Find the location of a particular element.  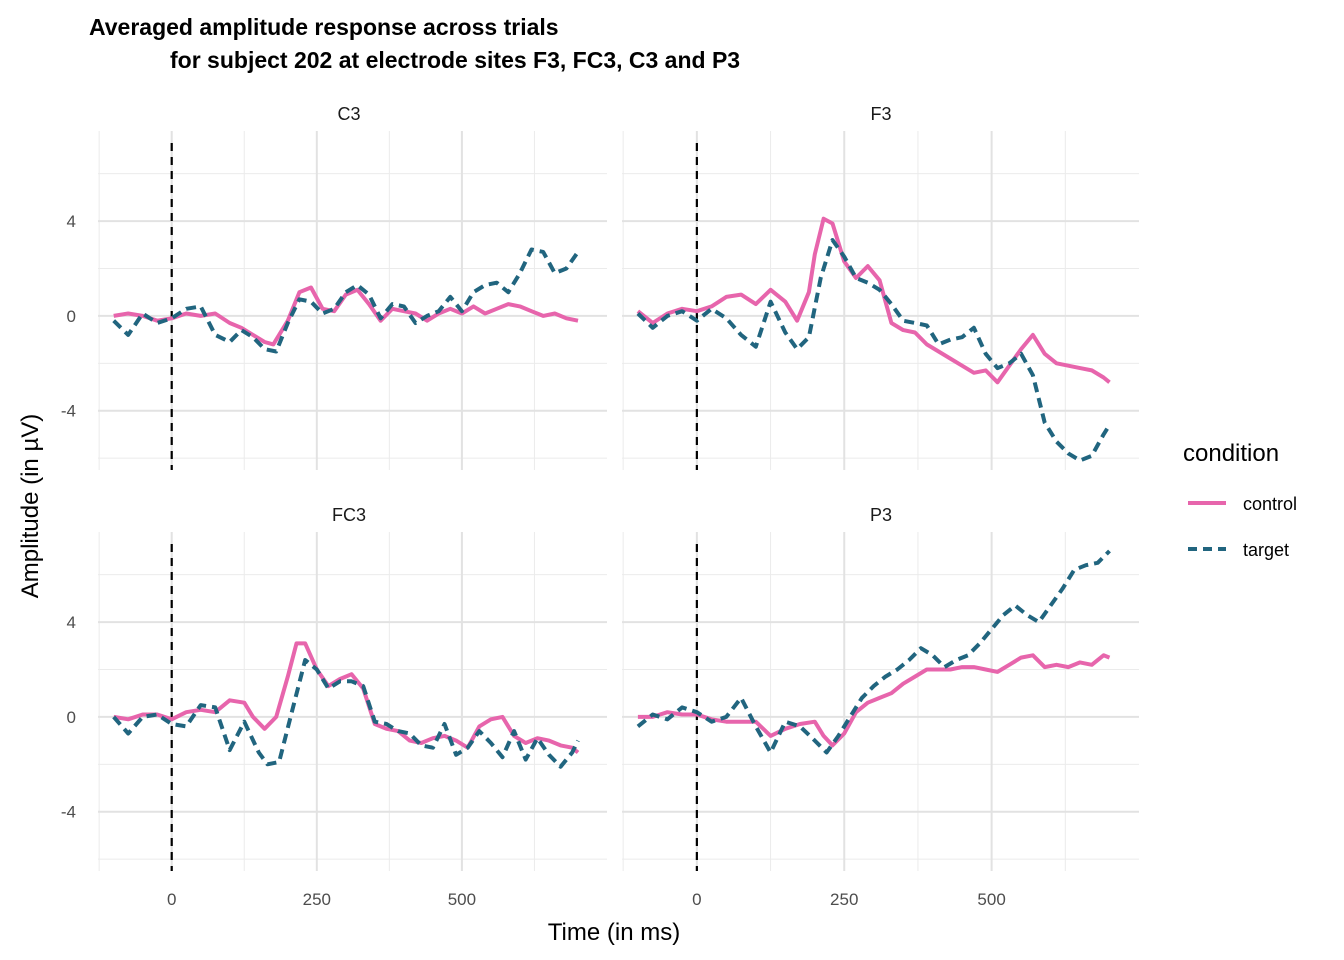

panel-plot-c3 is located at coordinates (352, 300).